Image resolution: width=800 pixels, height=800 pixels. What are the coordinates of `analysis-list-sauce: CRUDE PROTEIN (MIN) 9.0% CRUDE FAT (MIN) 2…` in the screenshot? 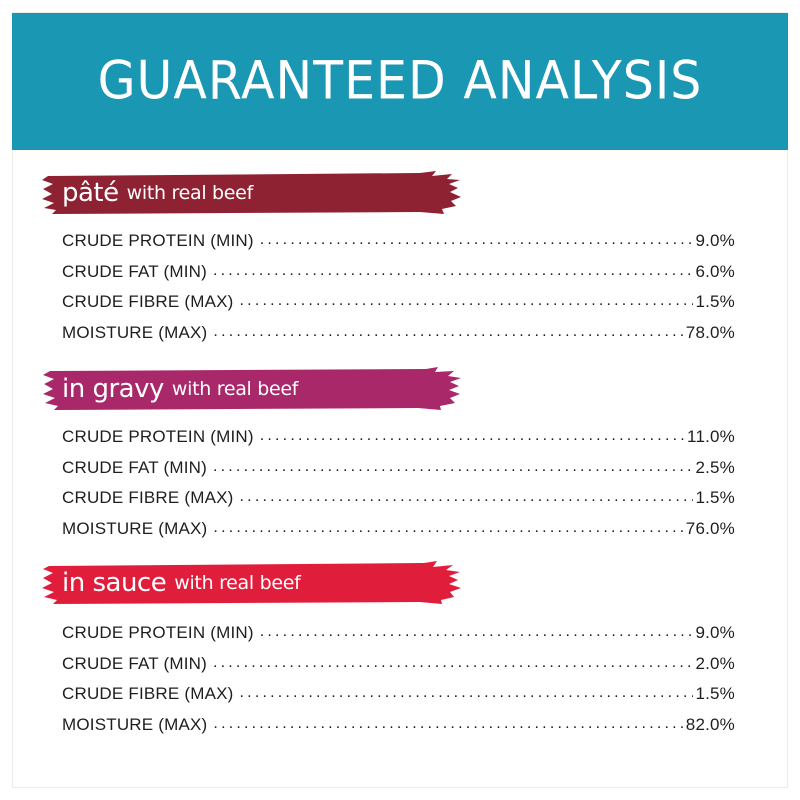 It's located at (398, 679).